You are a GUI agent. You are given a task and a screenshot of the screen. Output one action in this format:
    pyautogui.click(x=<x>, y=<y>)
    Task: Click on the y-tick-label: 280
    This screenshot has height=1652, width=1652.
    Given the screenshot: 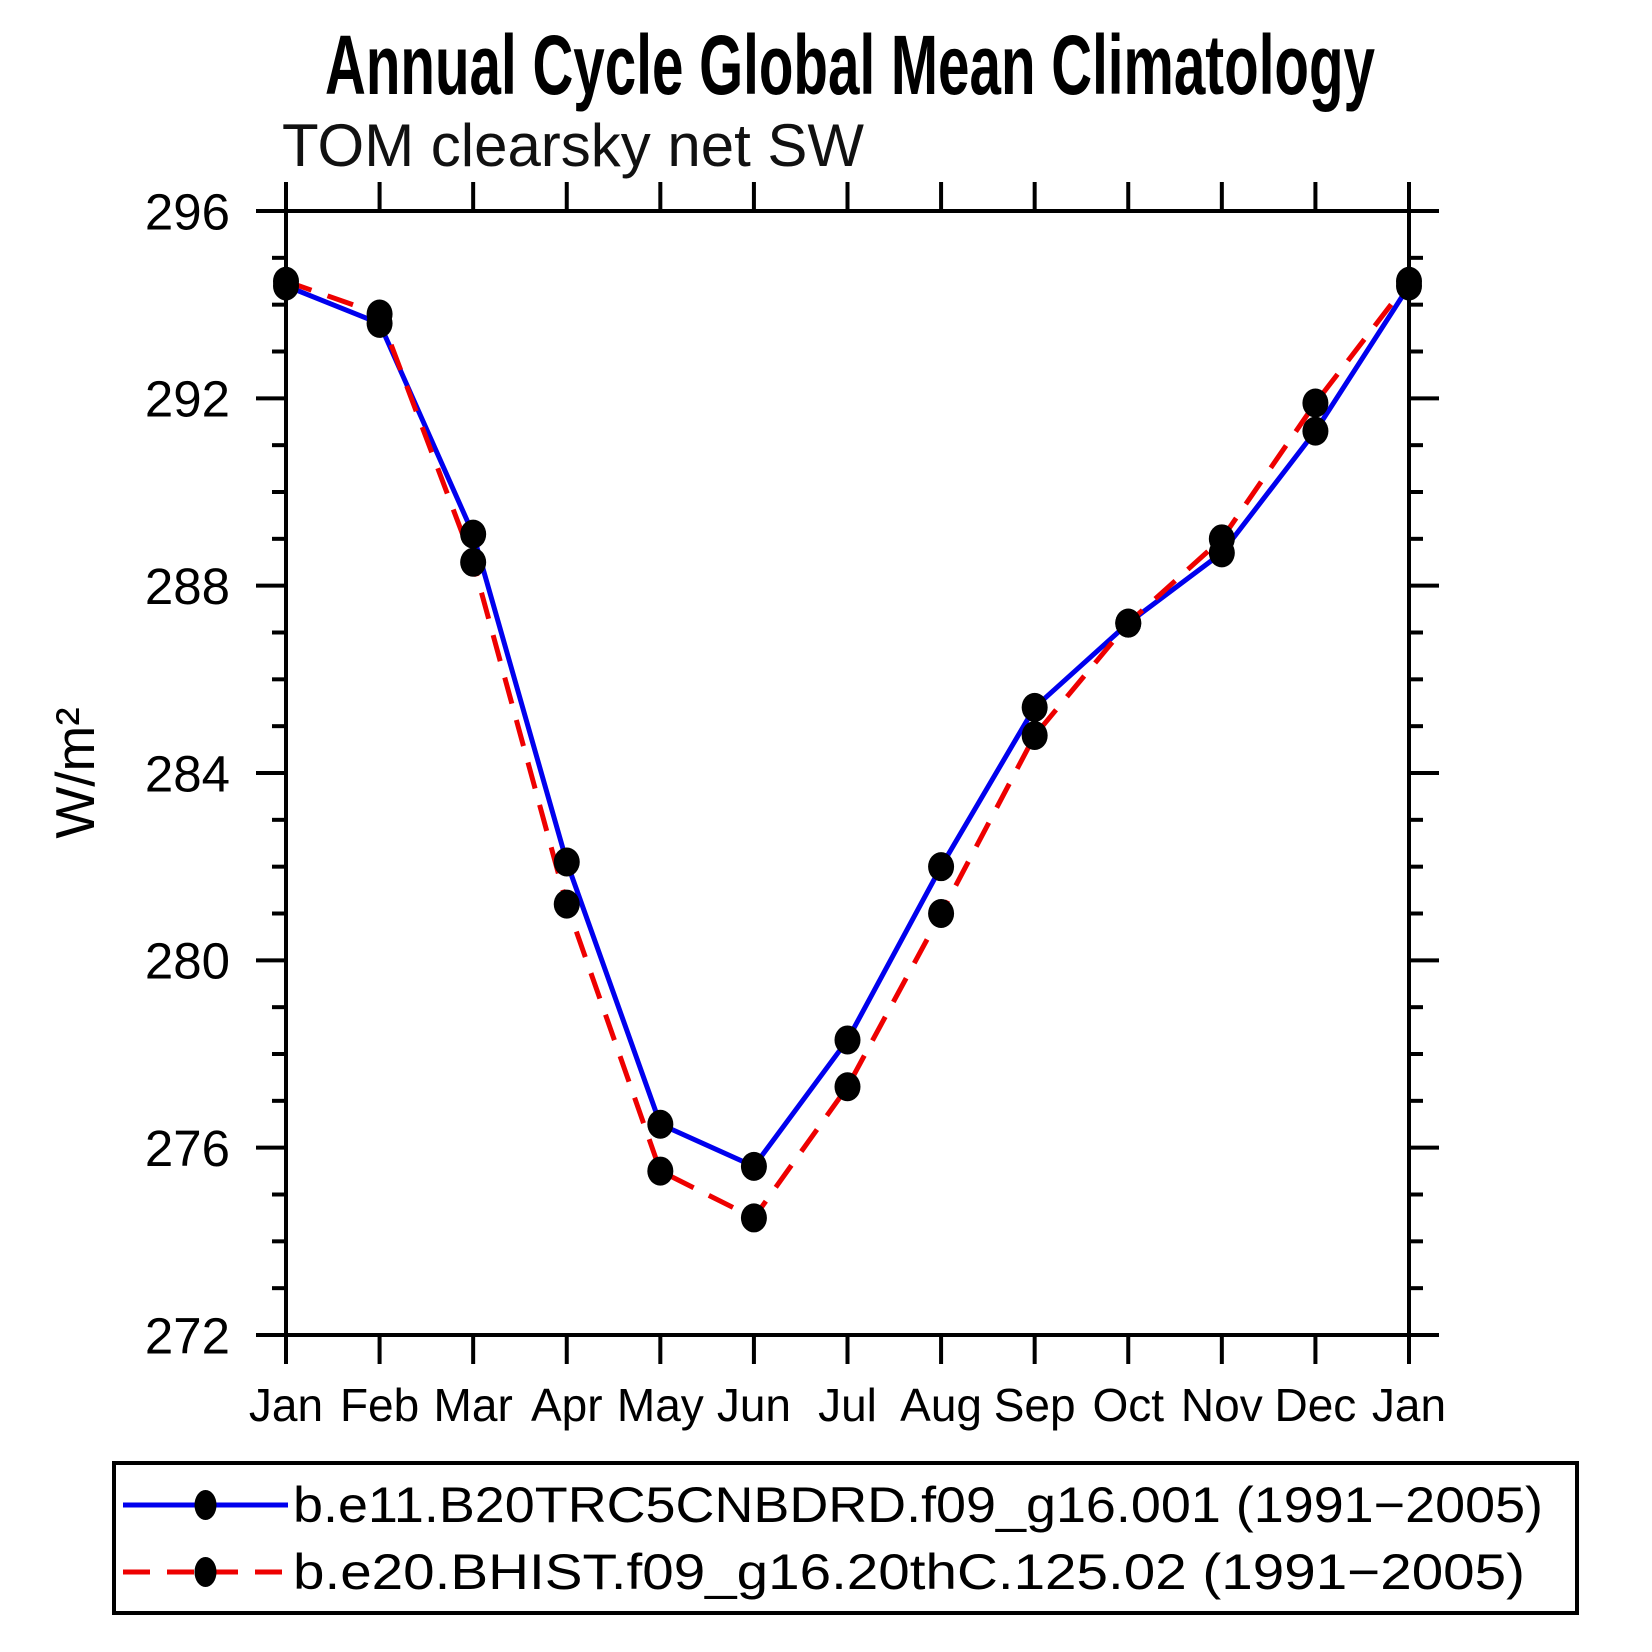 What is the action you would take?
    pyautogui.click(x=187, y=961)
    